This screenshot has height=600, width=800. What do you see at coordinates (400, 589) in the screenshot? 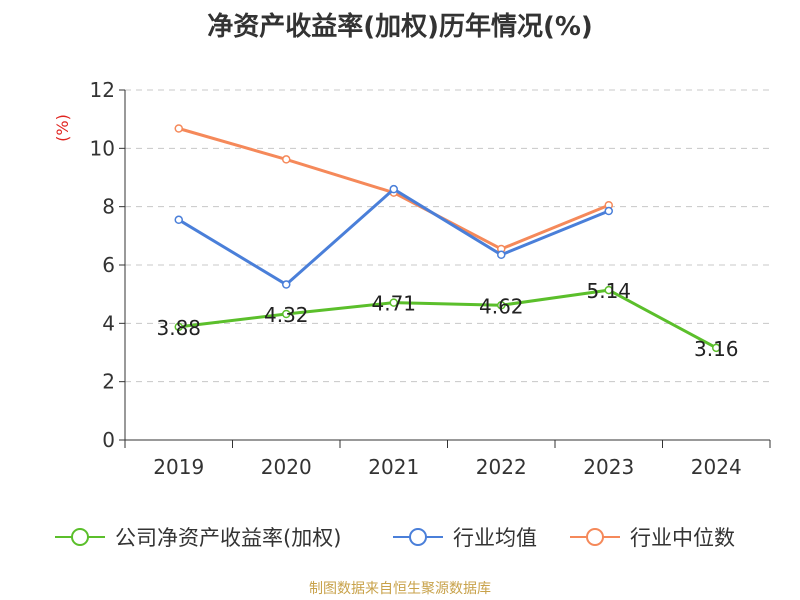
I see `source-note: 制图数据来自恒生聚源数据库` at bounding box center [400, 589].